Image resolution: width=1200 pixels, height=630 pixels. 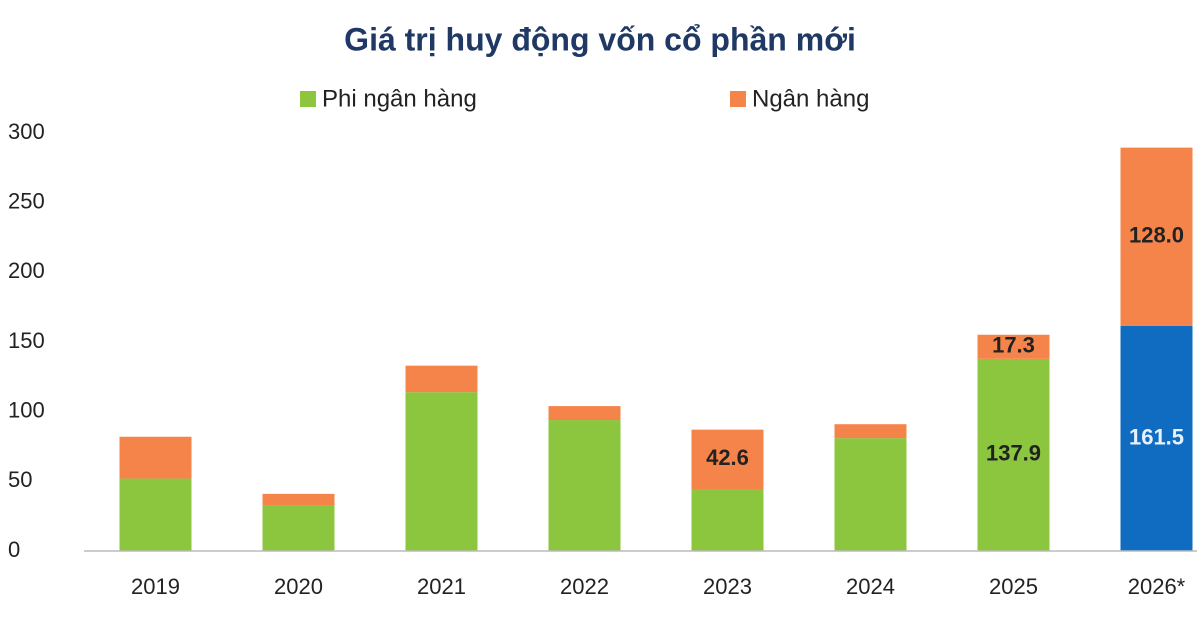 What do you see at coordinates (26, 409) in the screenshot?
I see `y-tick-label: 100` at bounding box center [26, 409].